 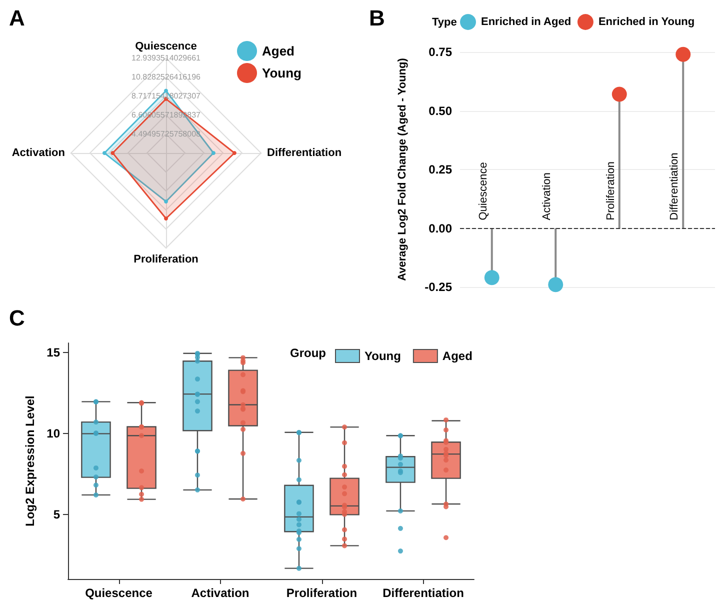 I want to click on y-tick-label: 12.9393514029661, so click(x=167, y=58).